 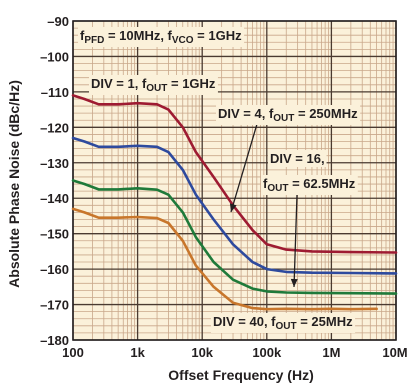 What do you see at coordinates (267, 352) in the screenshot?
I see `x-tick-label: 100k` at bounding box center [267, 352].